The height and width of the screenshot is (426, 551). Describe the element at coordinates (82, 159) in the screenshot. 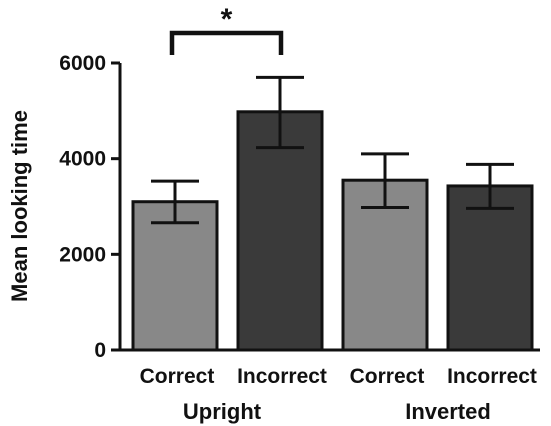

I see `y-tick-label: 4000` at that location.